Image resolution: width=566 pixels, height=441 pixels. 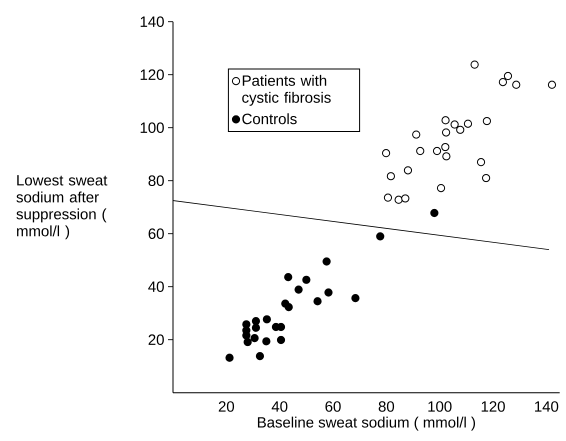 I want to click on legend-label: Controls, so click(x=269, y=118).